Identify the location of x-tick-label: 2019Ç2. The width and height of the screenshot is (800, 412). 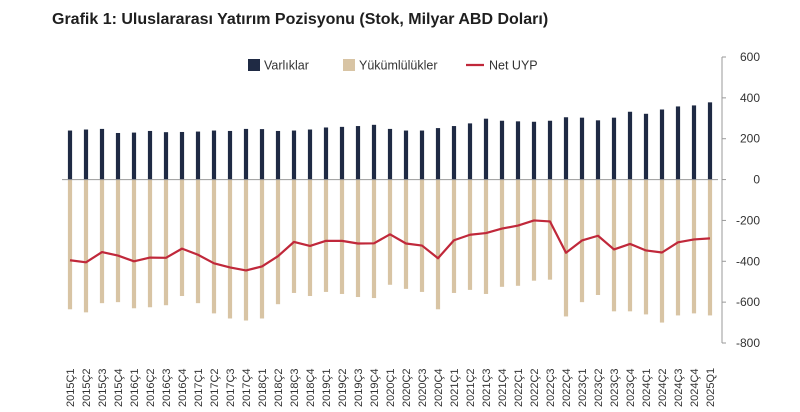
(343, 387).